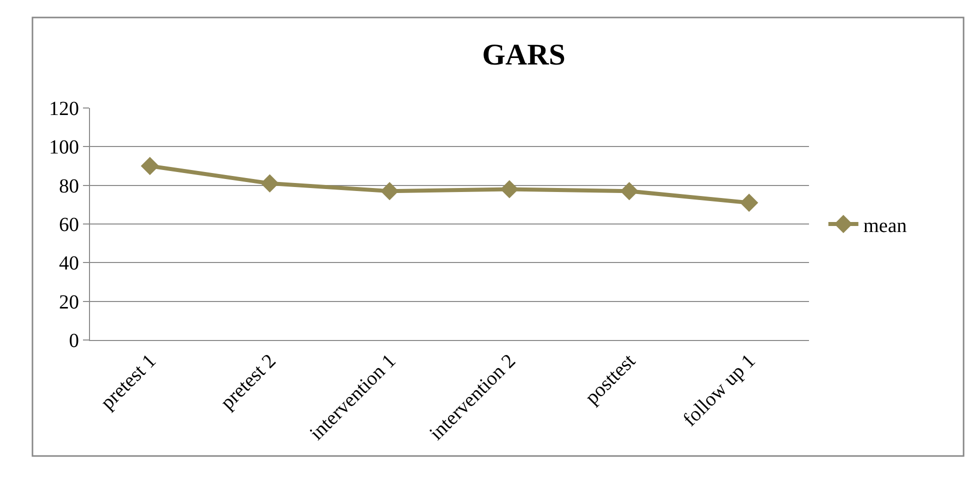  I want to click on y-tick-label: 20, so click(69, 302).